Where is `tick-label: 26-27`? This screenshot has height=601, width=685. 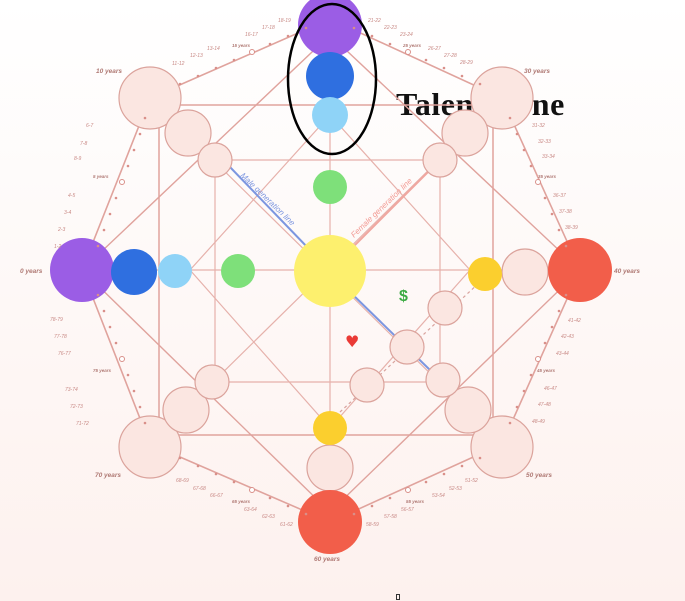
tick-label: 26-27 is located at coordinates (434, 49).